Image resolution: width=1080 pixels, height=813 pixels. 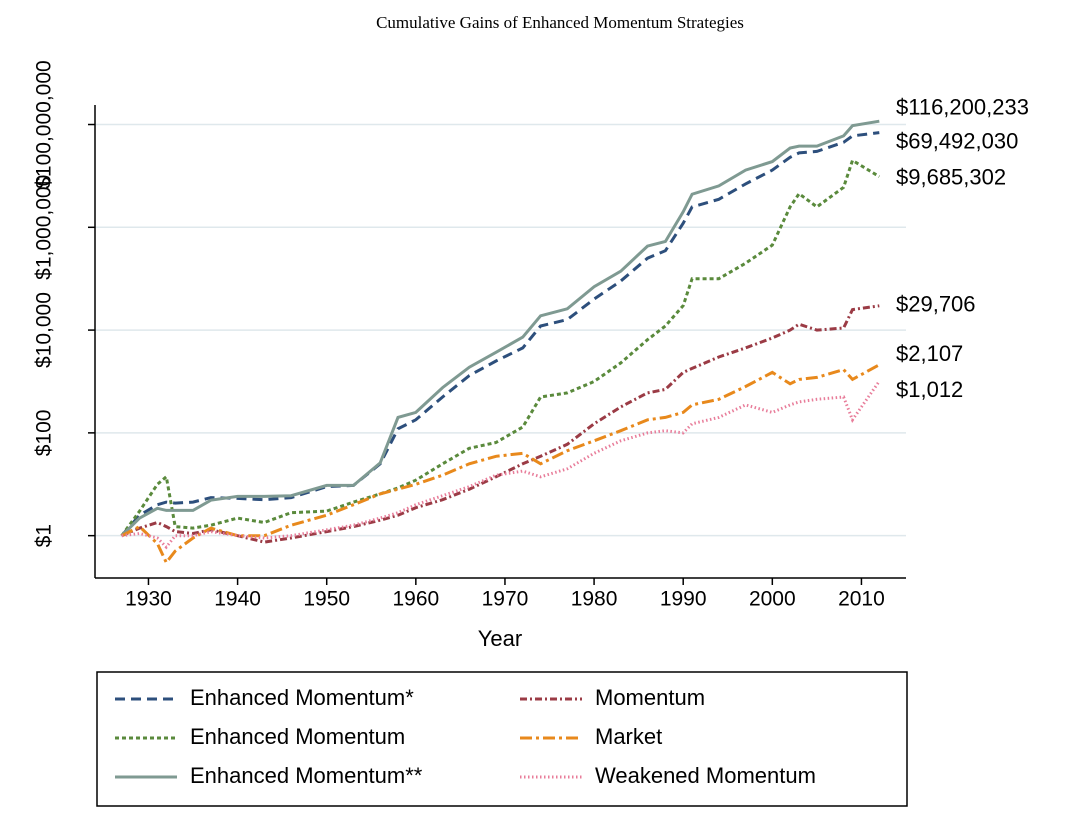 I want to click on y-tick-label: $10,000, so click(x=44, y=330).